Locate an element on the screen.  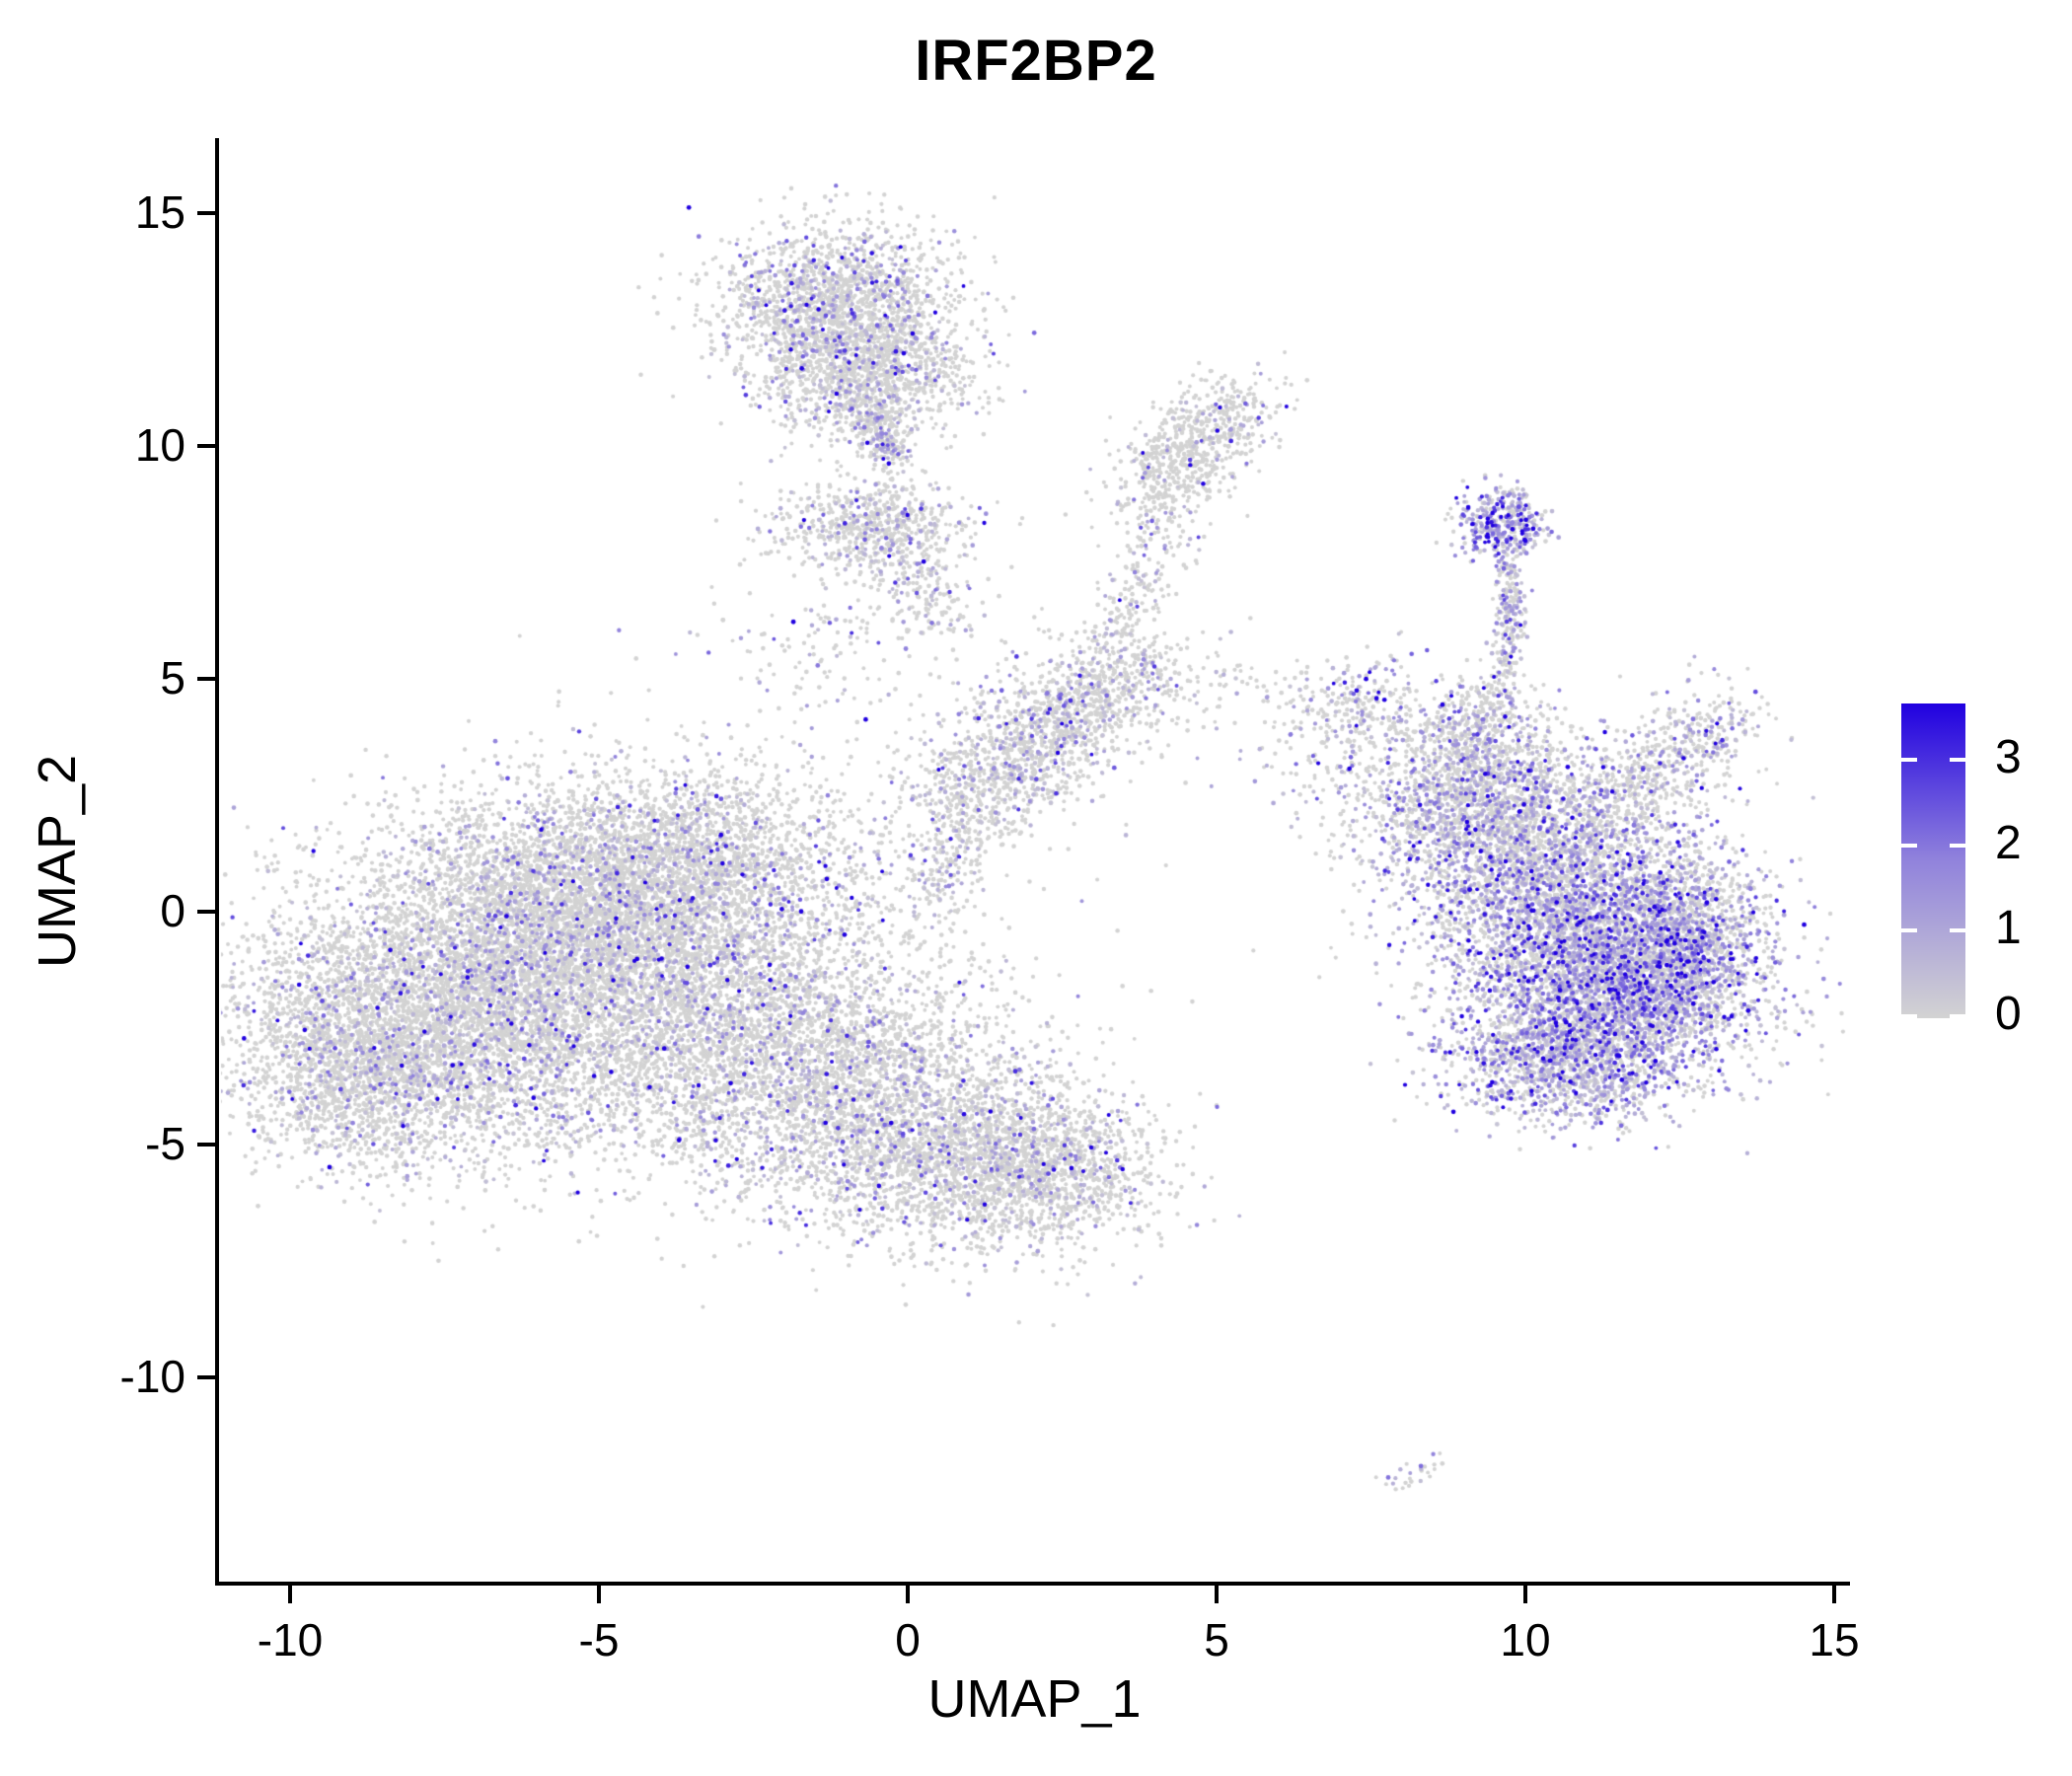
y-tick-label: 0 is located at coordinates (173, 911).